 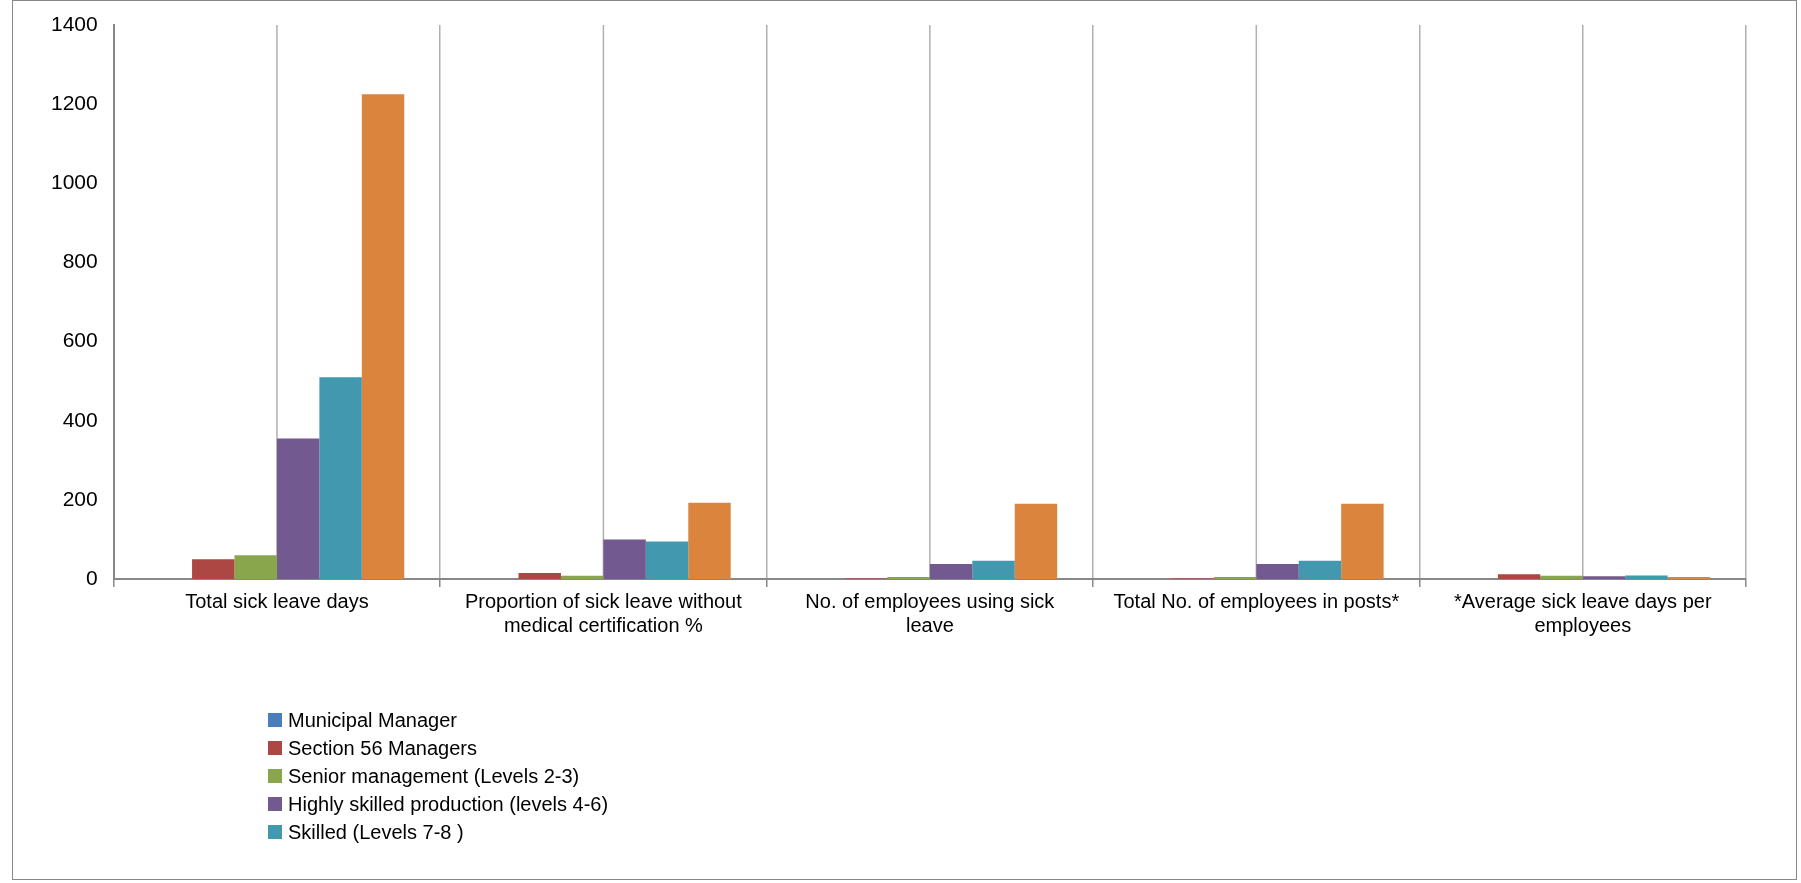 What do you see at coordinates (277, 600) in the screenshot?
I see `x-tick-label: Total sick leave days` at bounding box center [277, 600].